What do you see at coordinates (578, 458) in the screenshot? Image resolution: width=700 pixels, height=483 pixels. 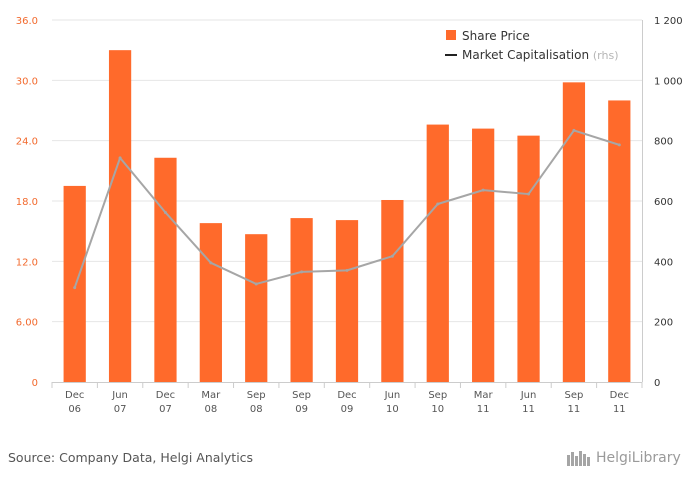 I see `library-icon` at bounding box center [578, 458].